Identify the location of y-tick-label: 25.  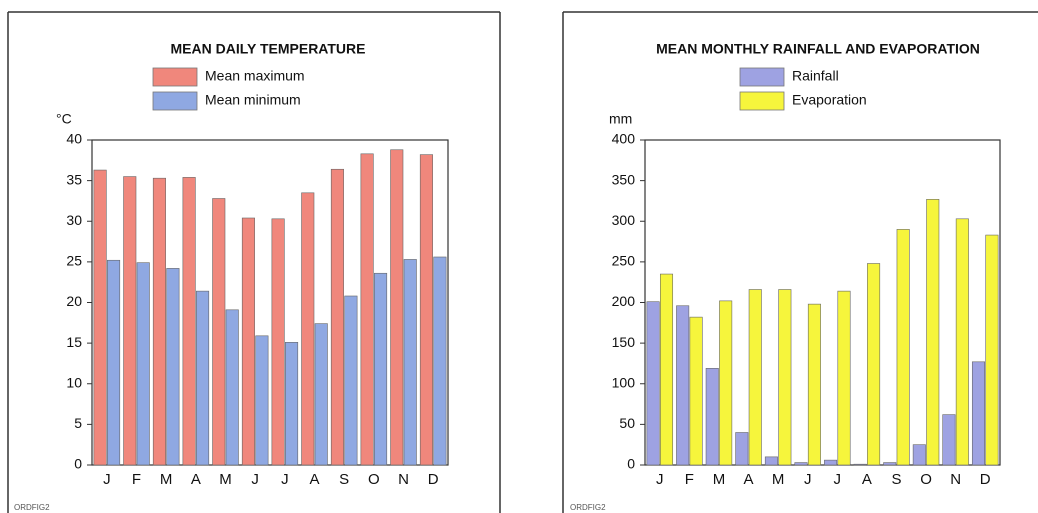
(74, 261).